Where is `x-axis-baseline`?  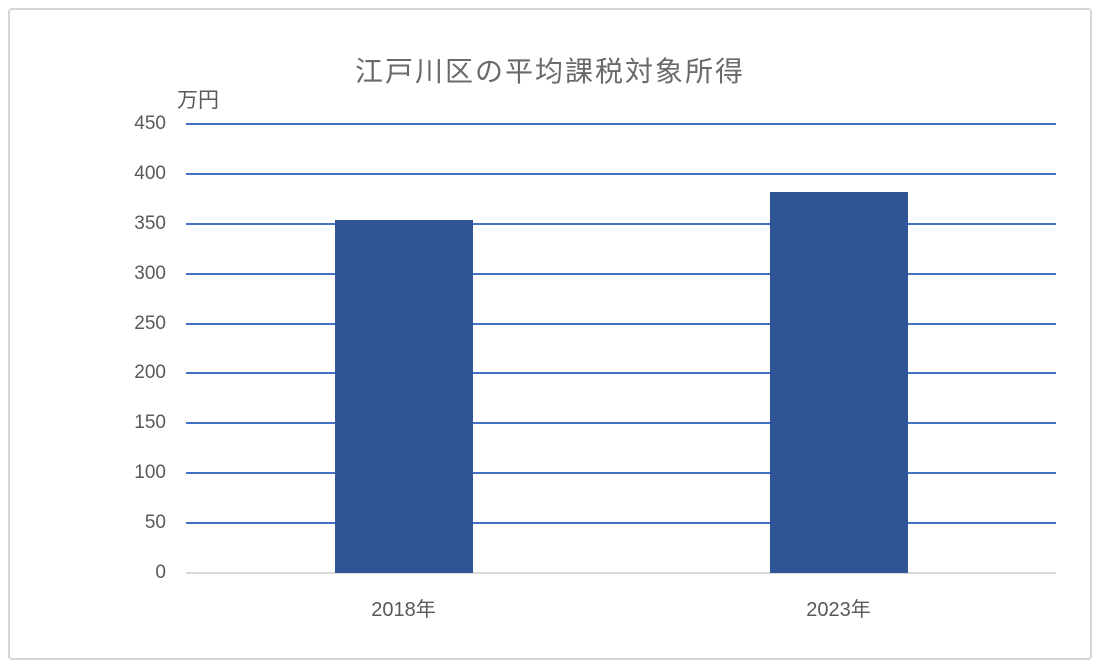 x-axis-baseline is located at coordinates (621, 573).